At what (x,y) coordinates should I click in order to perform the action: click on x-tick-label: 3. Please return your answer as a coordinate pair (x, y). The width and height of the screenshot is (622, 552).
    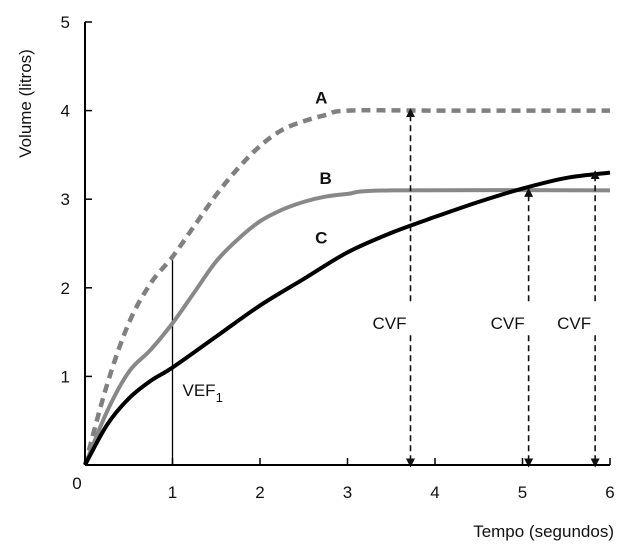
    Looking at the image, I should click on (347, 492).